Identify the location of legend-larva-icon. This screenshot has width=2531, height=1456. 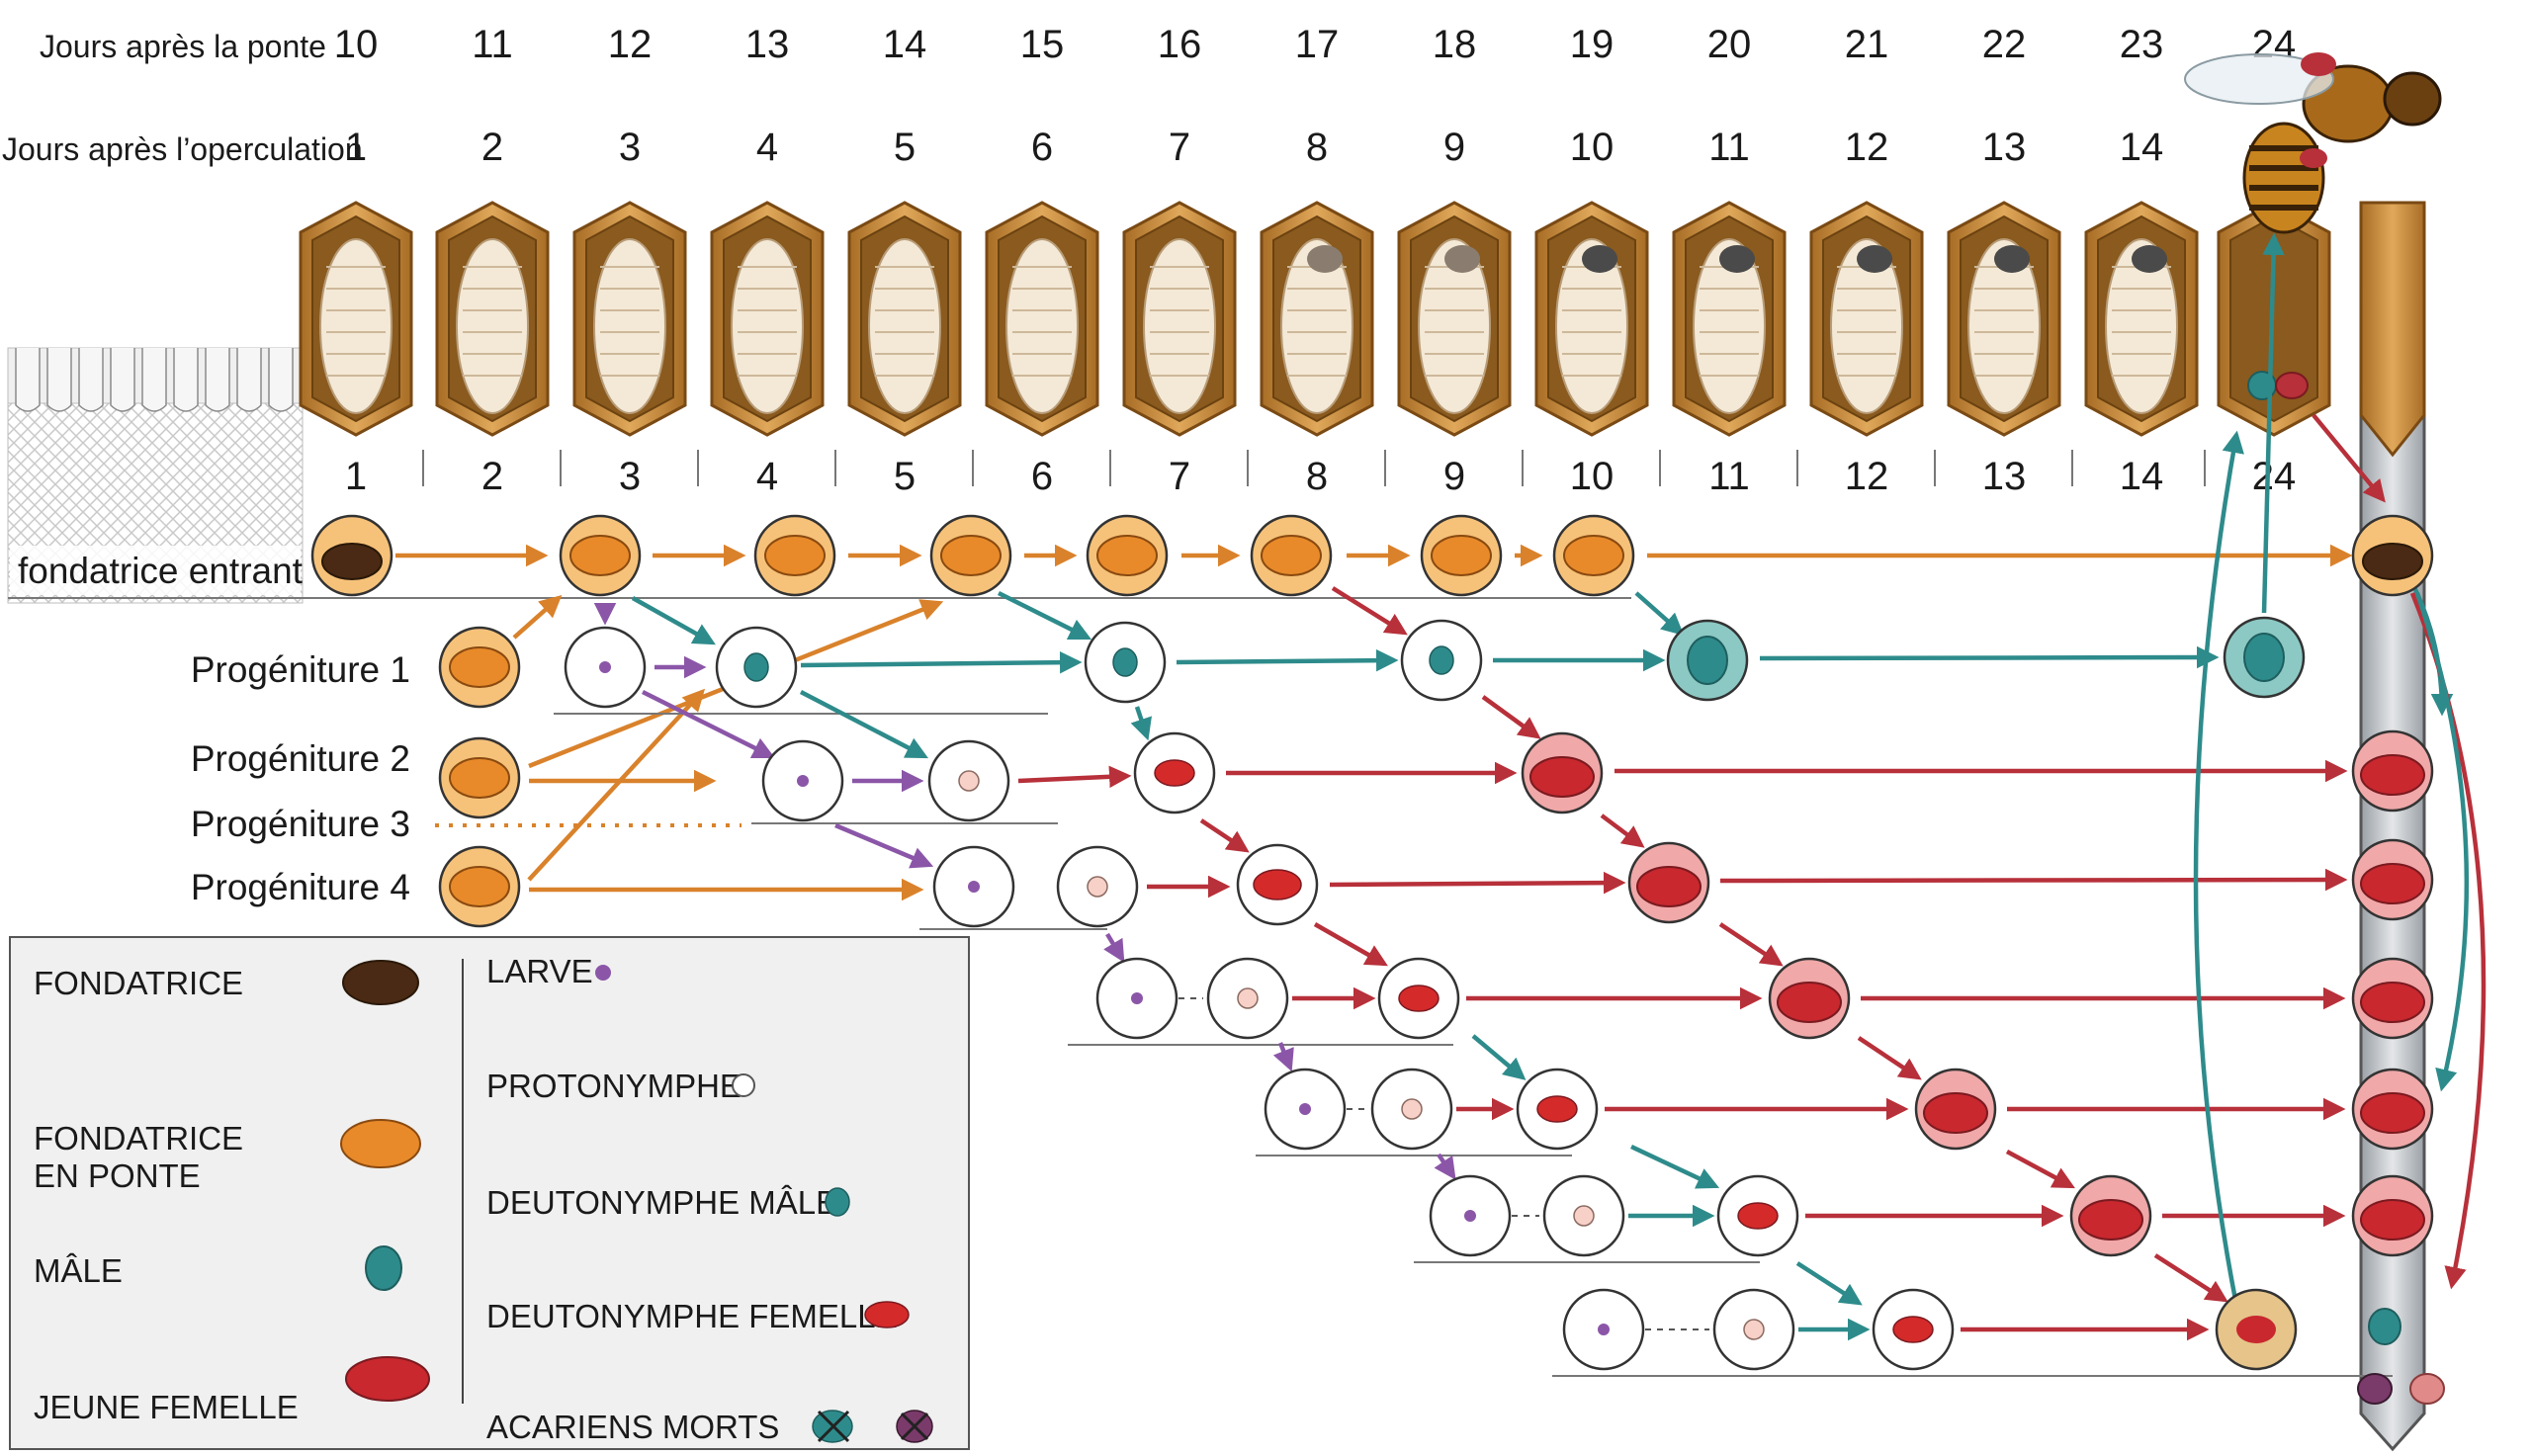
(603, 973).